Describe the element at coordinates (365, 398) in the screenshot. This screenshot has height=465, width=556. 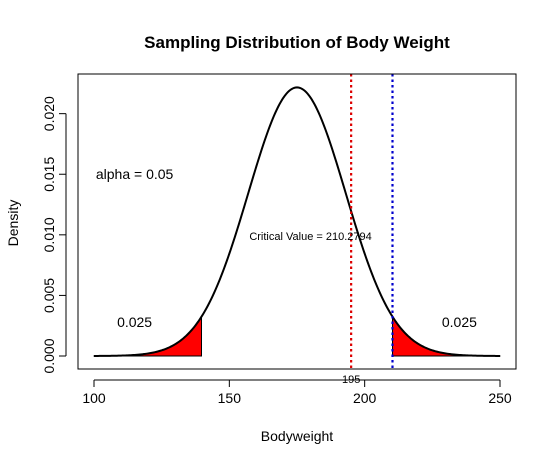
I see `x-tick-label: 200` at that location.